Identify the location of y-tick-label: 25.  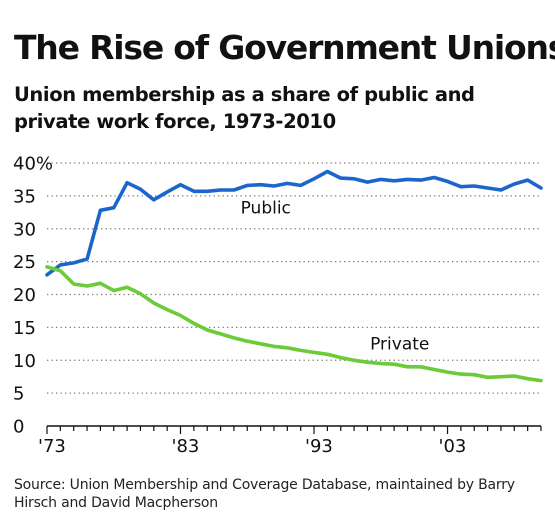
(24, 262).